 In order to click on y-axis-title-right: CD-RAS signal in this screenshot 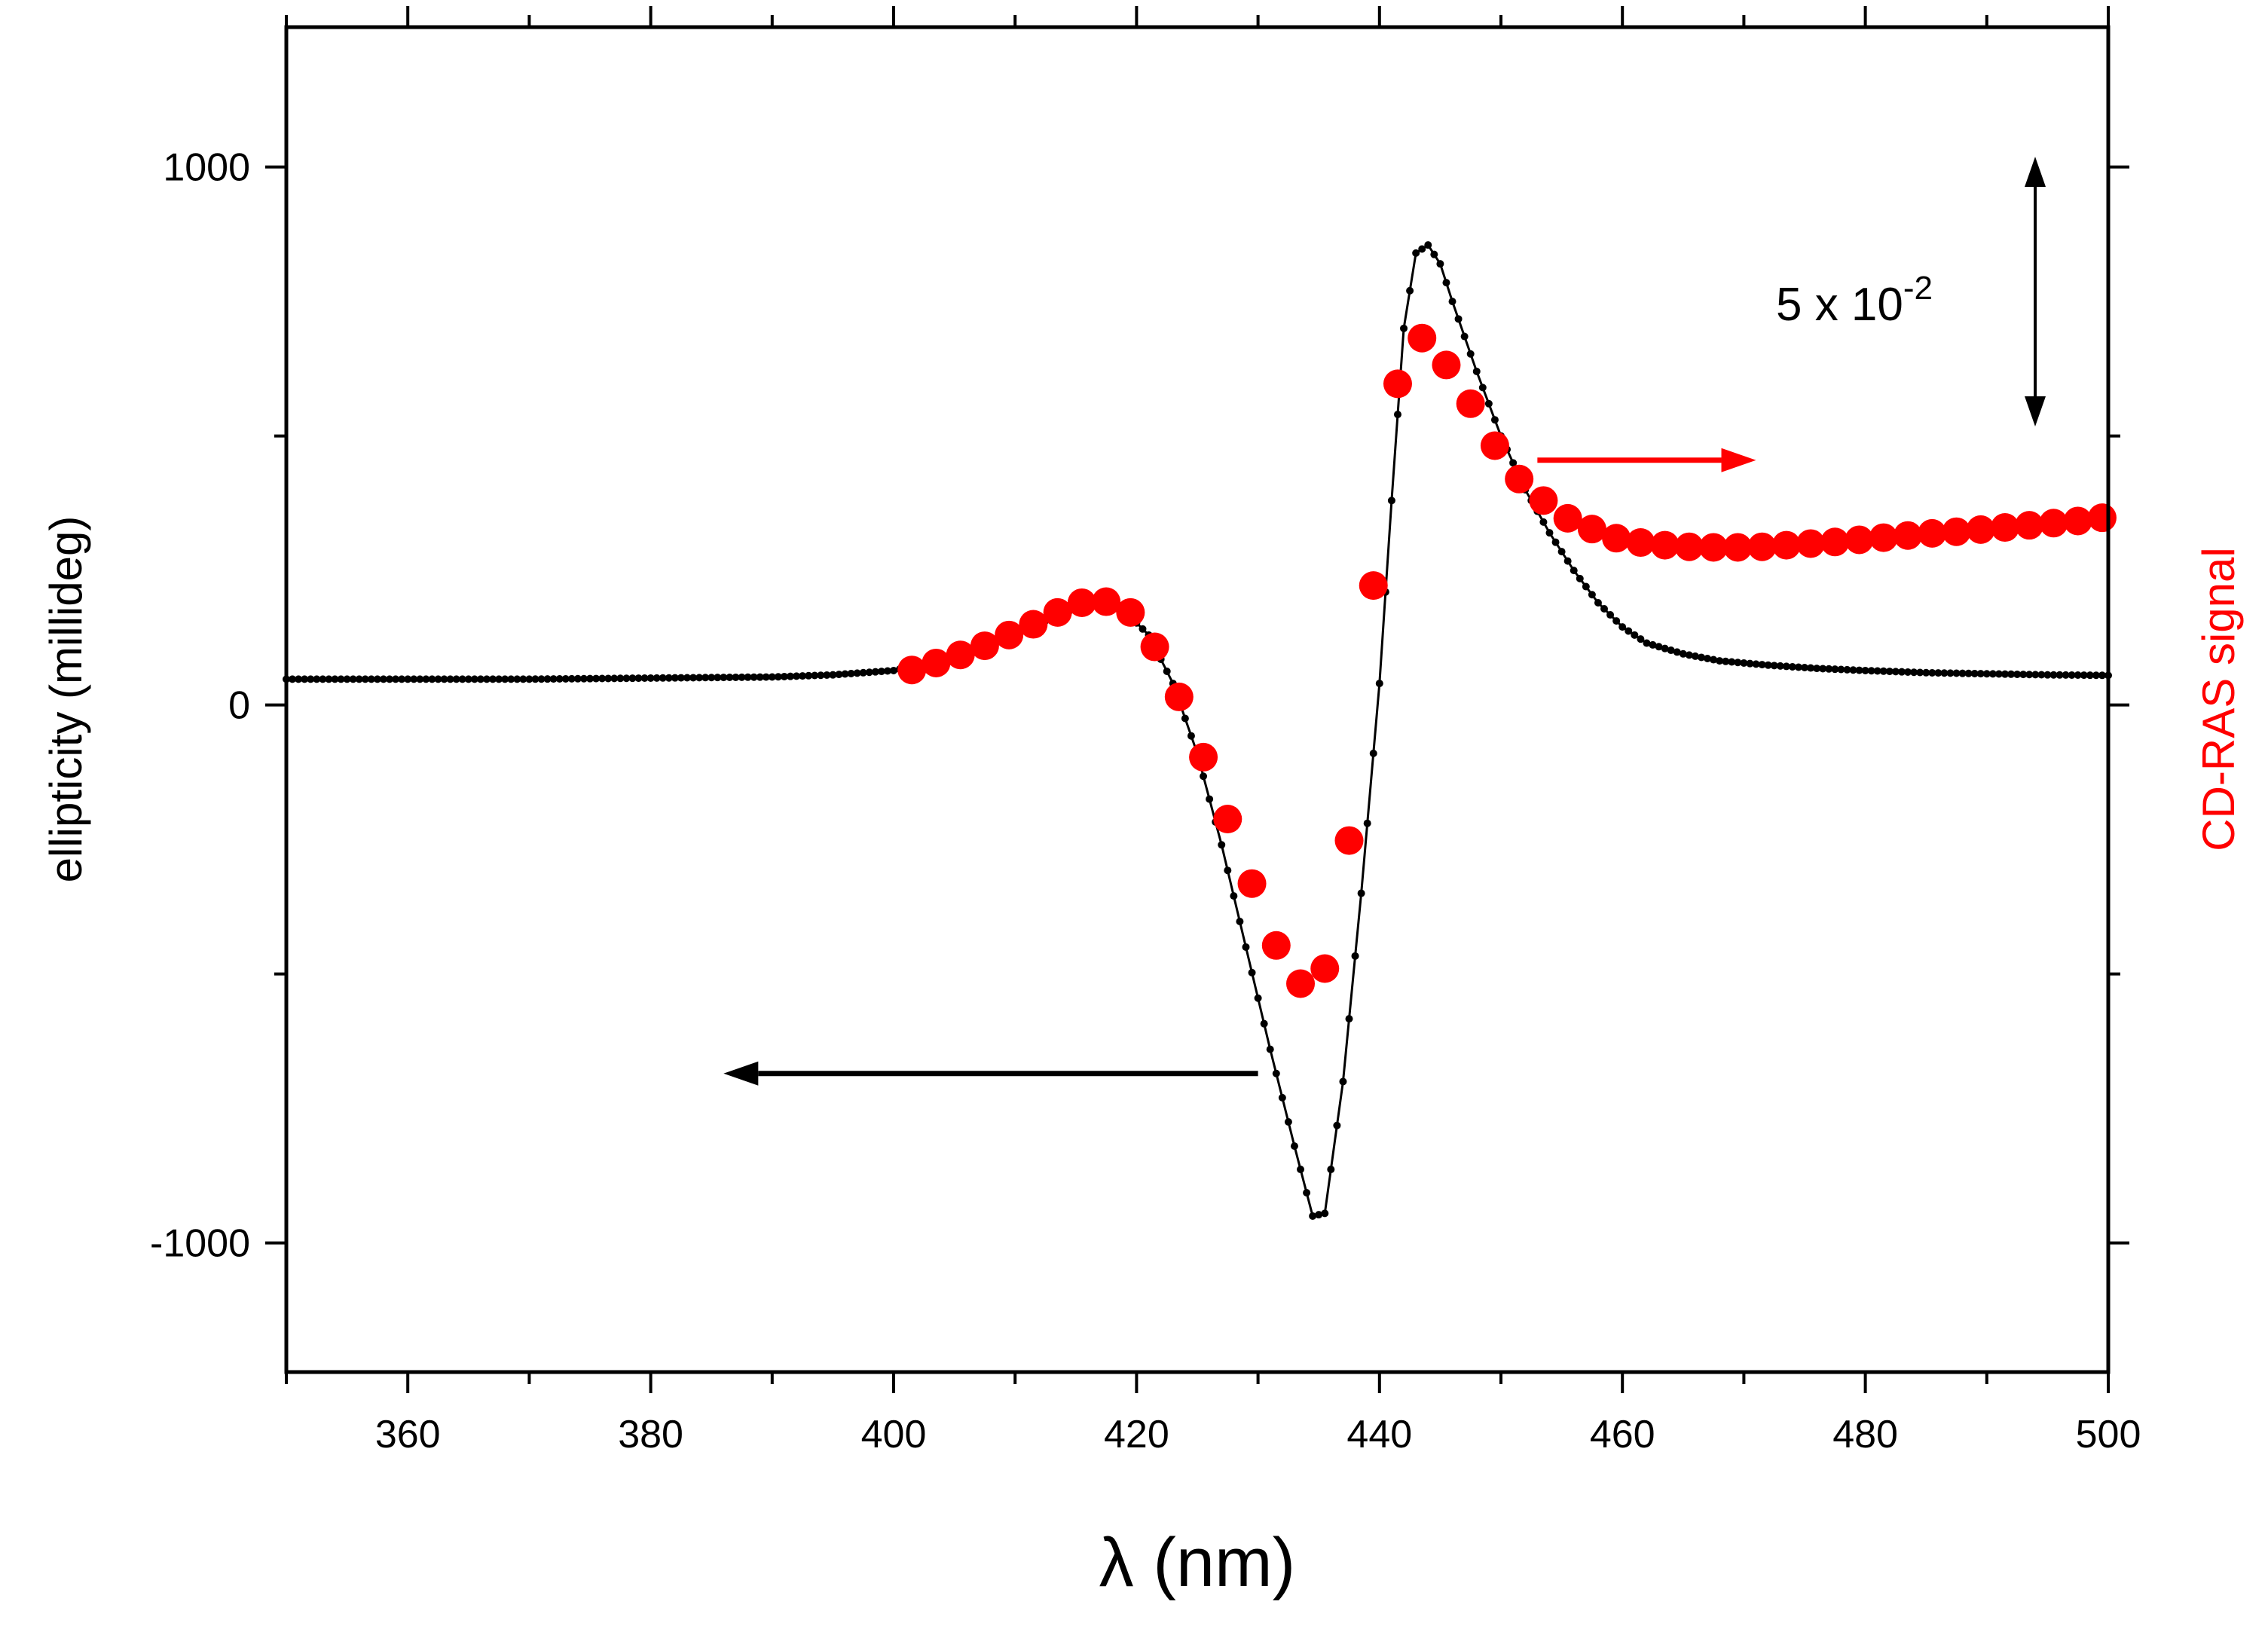, I will do `click(2218, 699)`.